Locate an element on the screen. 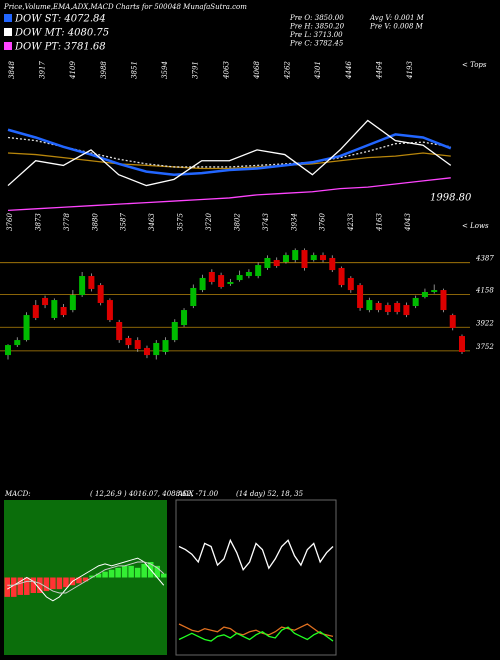  low-label: 3575 is located at coordinates (181, 222).